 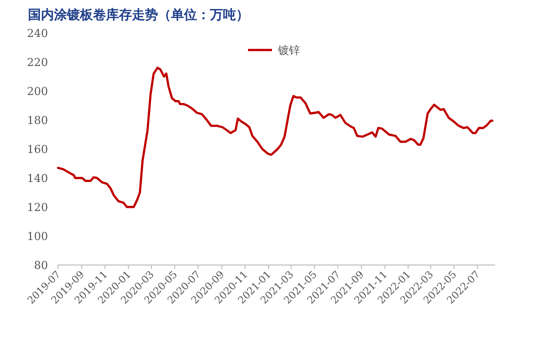 I want to click on ytick: 140, so click(x=37, y=178).